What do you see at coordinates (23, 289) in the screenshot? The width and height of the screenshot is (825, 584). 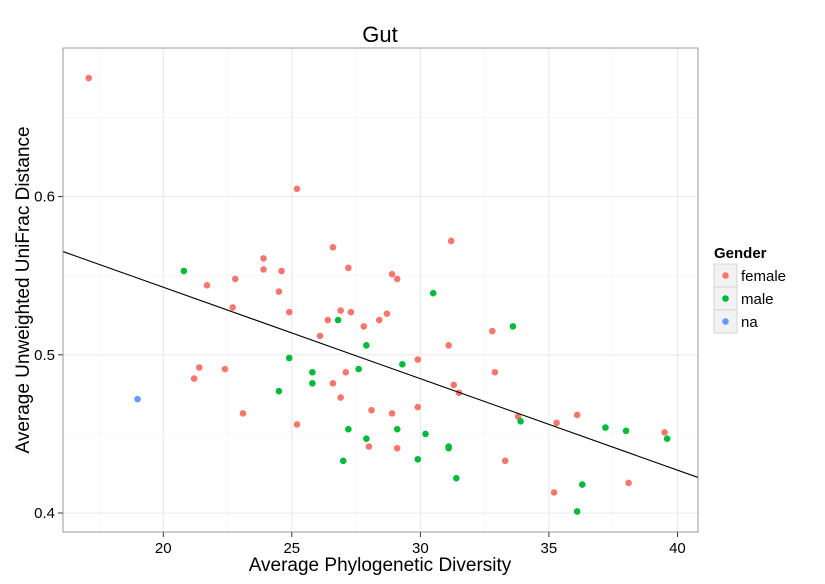 I see `y-axis-title: Average Unweighted UniFrac Distance` at bounding box center [23, 289].